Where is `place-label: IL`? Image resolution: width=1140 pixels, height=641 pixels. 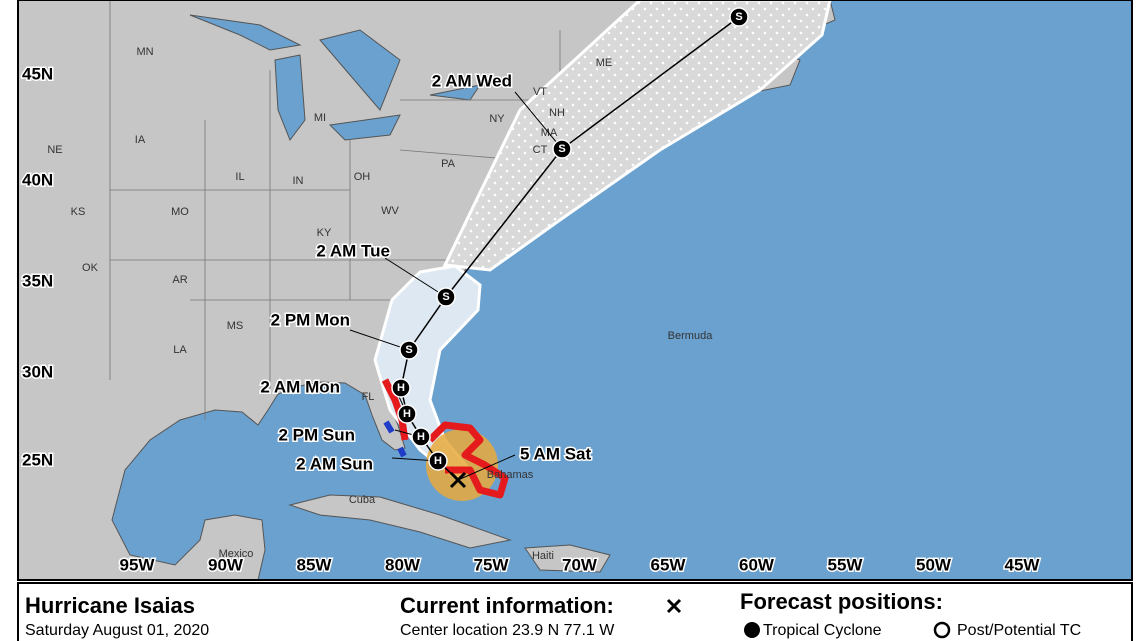 place-label: IL is located at coordinates (239, 177).